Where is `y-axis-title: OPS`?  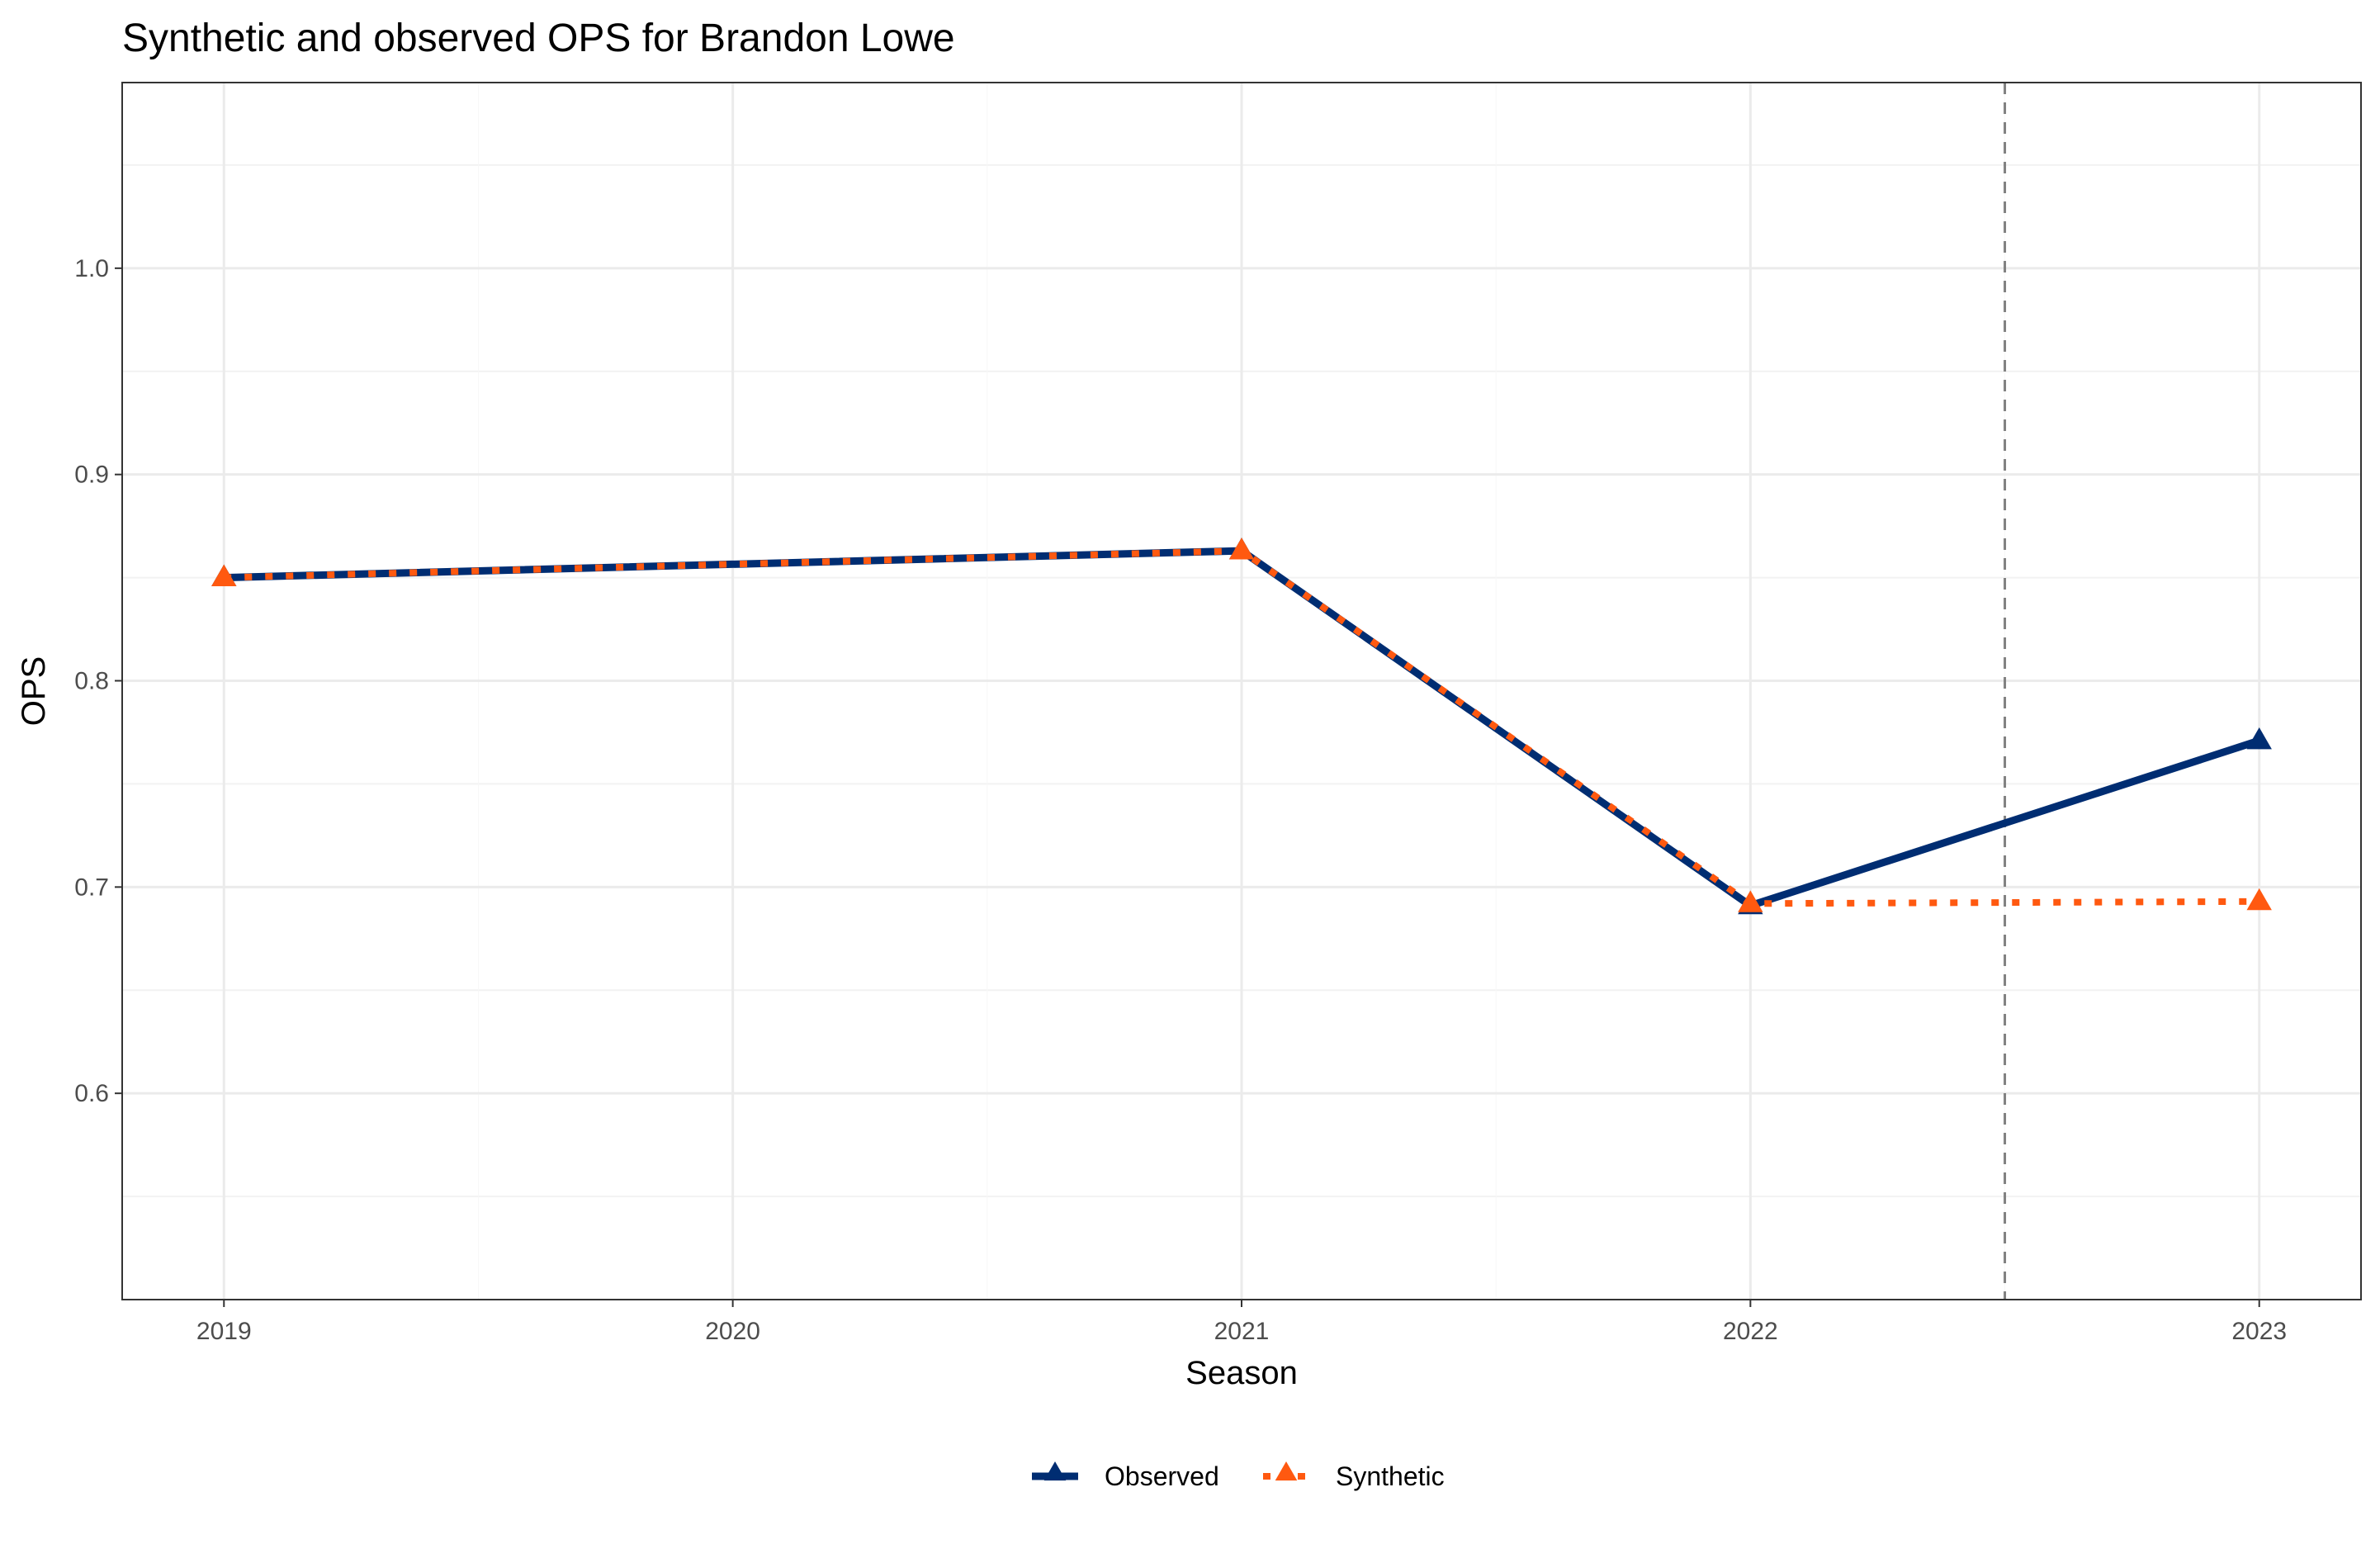
y-axis-title: OPS is located at coordinates (34, 691).